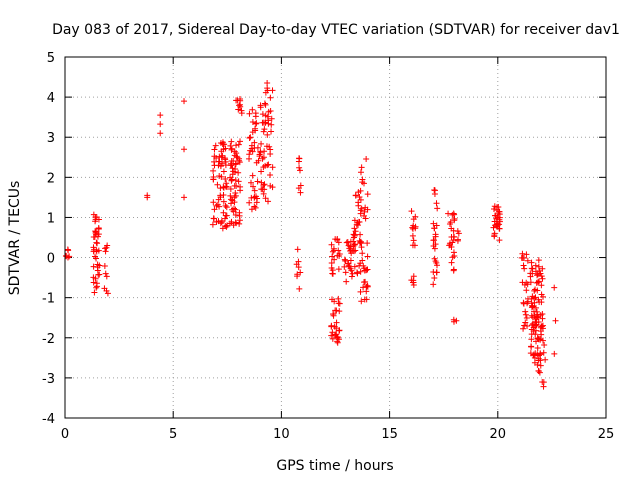 This screenshot has width=640, height=480. Describe the element at coordinates (51, 259) in the screenshot. I see `y-tick-label: 0` at that location.